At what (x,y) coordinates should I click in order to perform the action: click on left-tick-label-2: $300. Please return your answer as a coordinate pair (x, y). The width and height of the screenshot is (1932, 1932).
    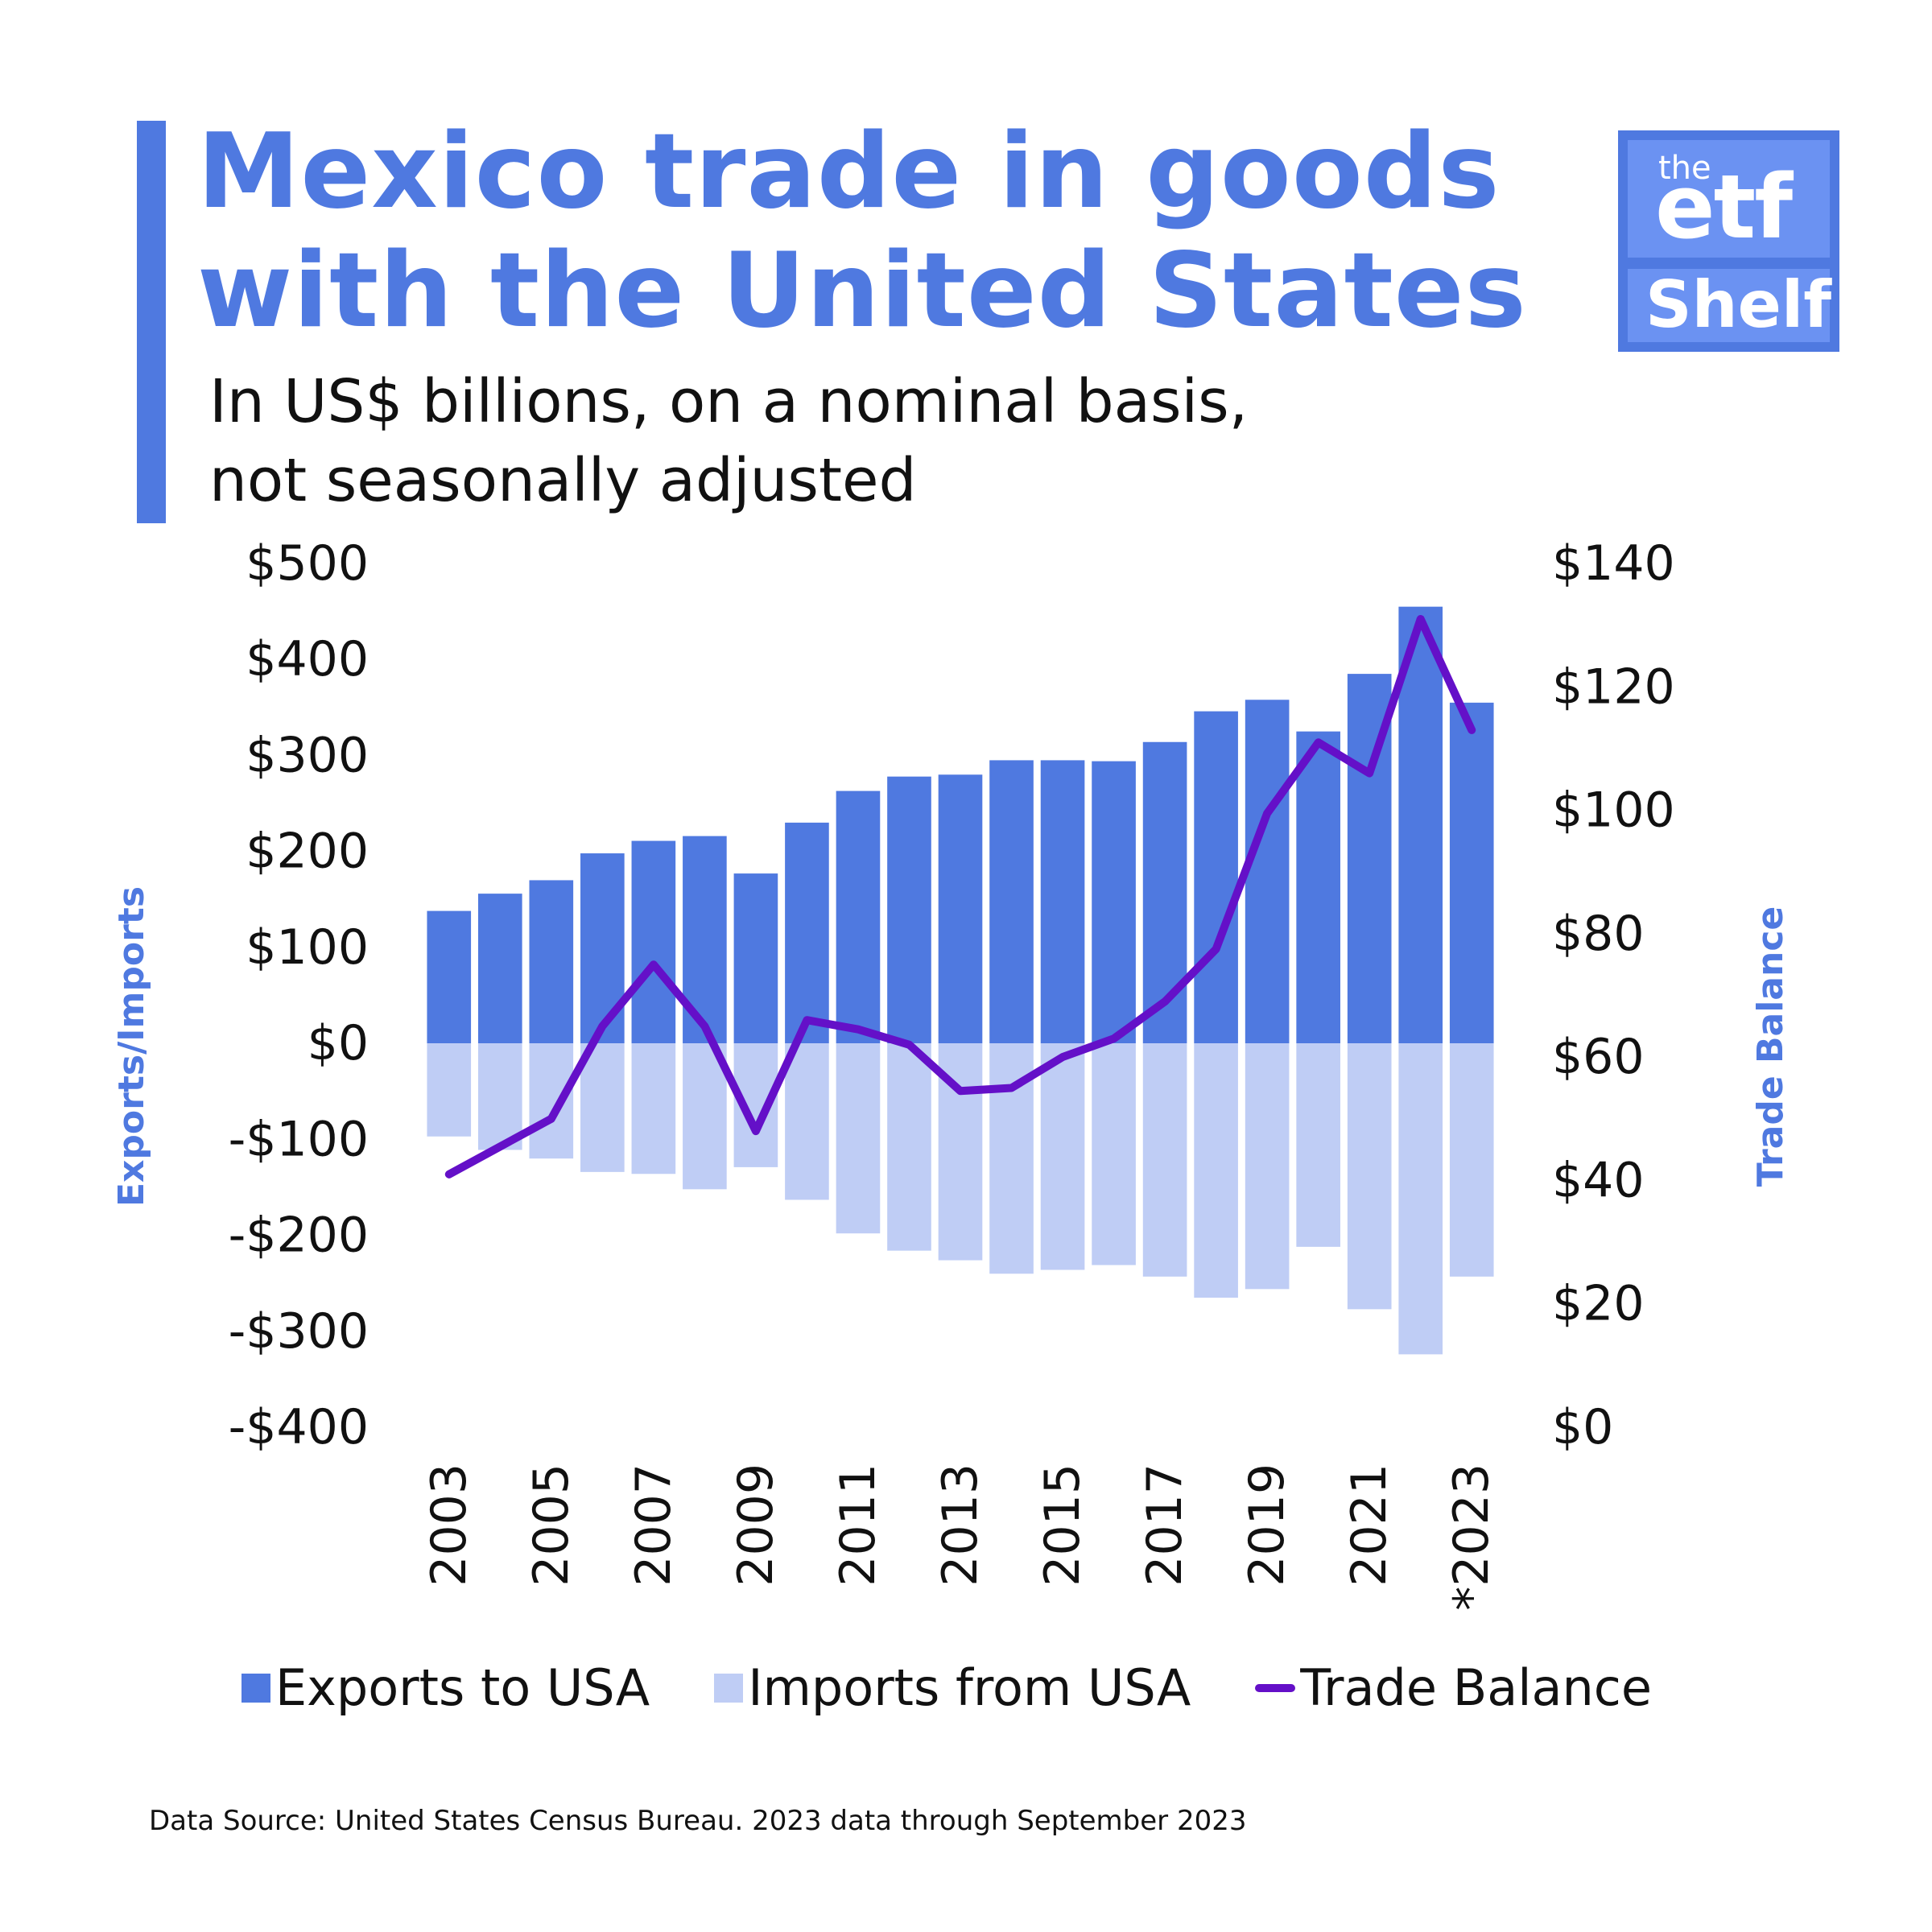
    Looking at the image, I should click on (307, 755).